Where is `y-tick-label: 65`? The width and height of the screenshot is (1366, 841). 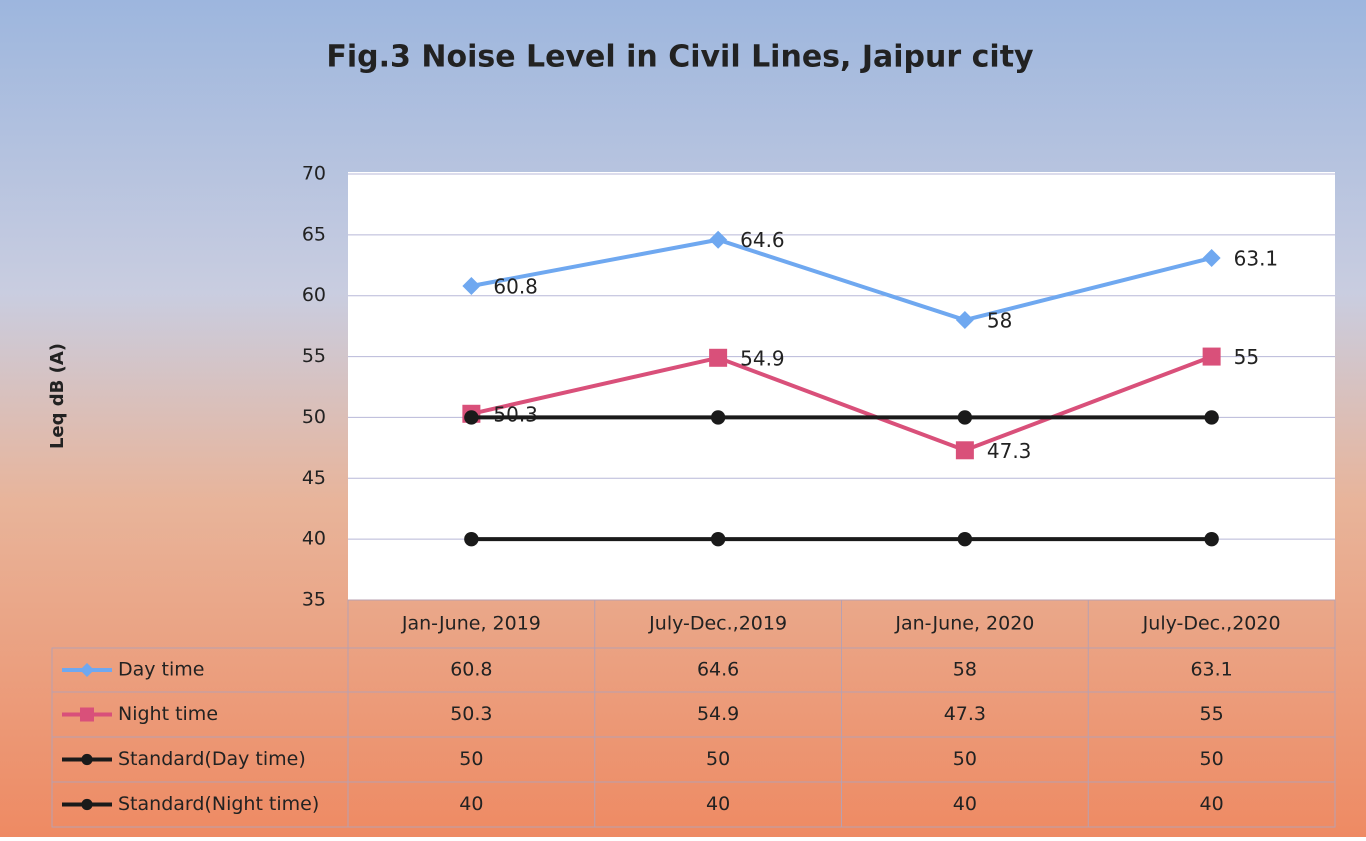 y-tick-label: 65 is located at coordinates (314, 234).